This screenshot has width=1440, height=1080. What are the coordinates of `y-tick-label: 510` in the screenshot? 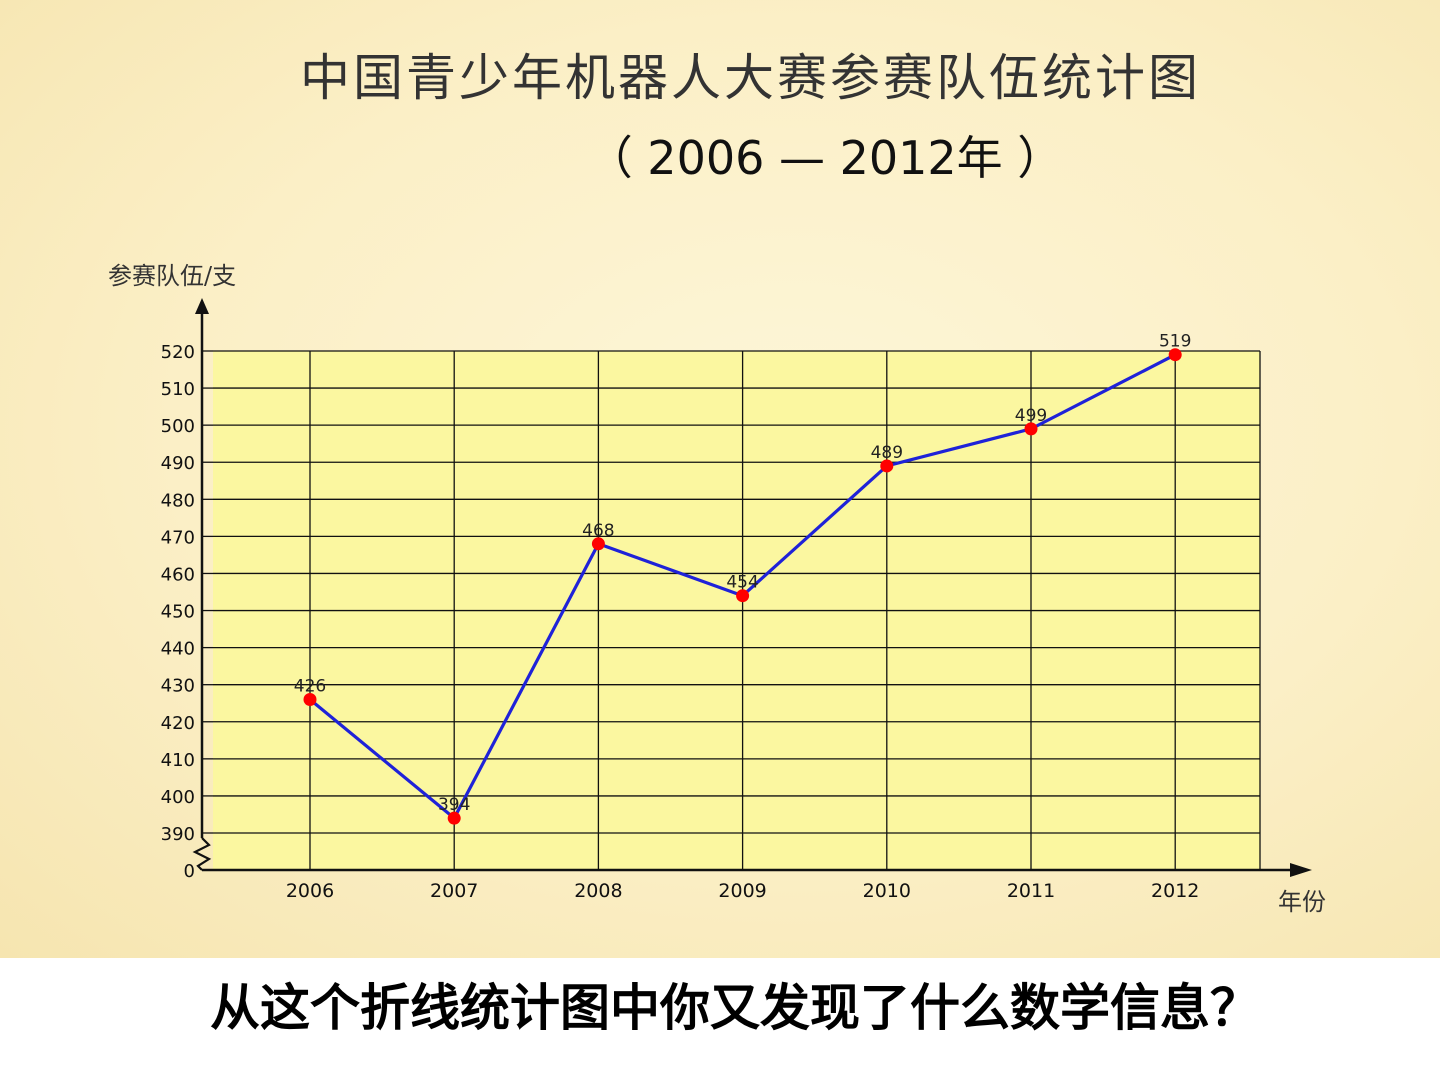 It's located at (178, 389).